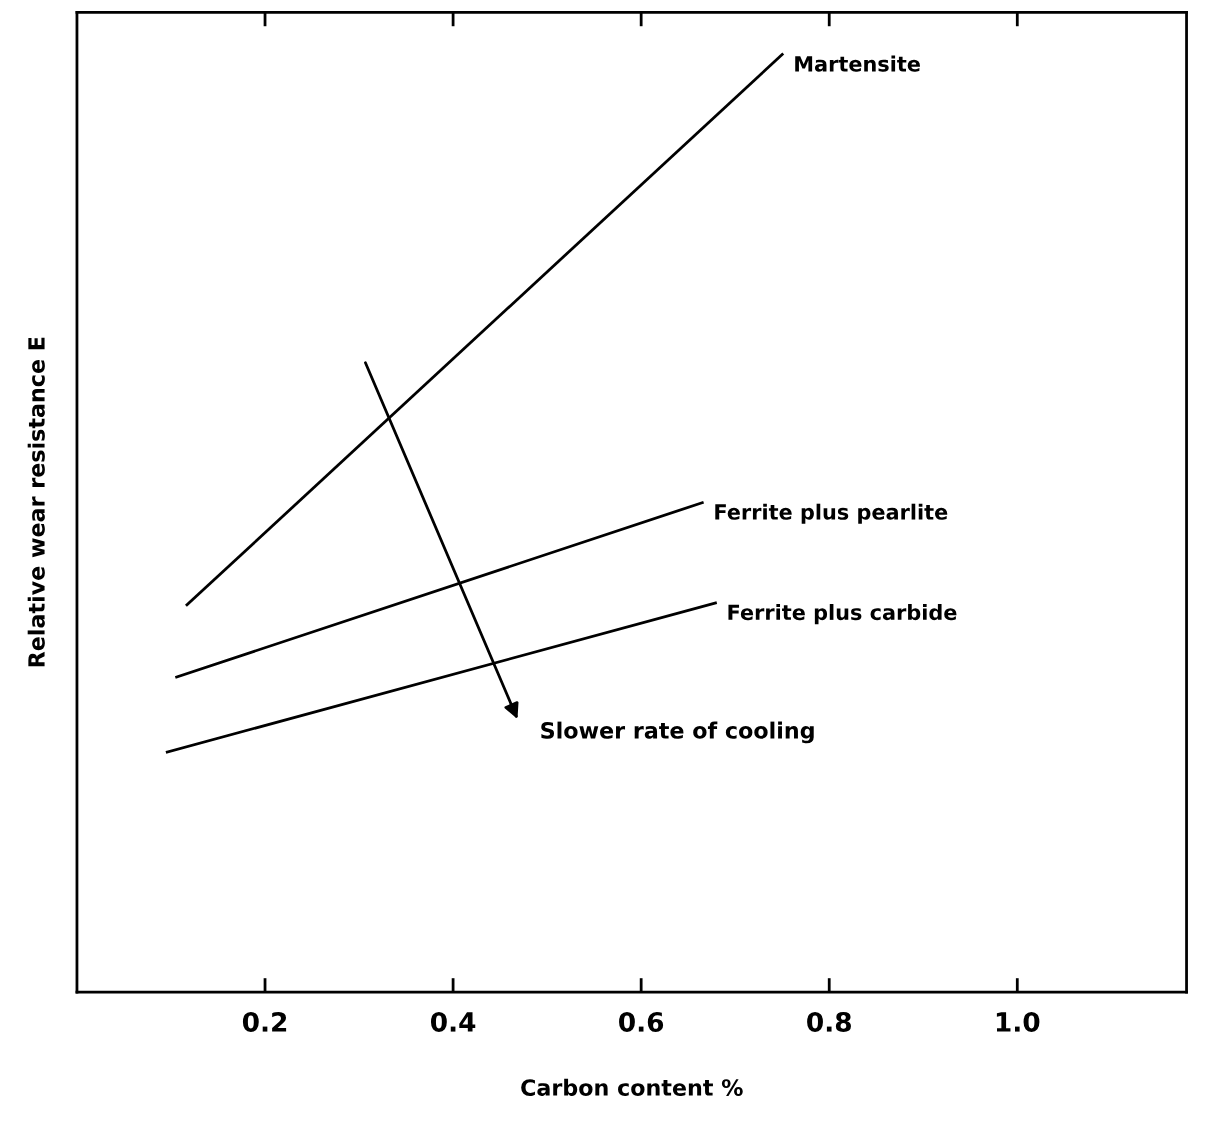  What do you see at coordinates (36, 502) in the screenshot?
I see `y-axis-title: Relative wear resistance E` at bounding box center [36, 502].